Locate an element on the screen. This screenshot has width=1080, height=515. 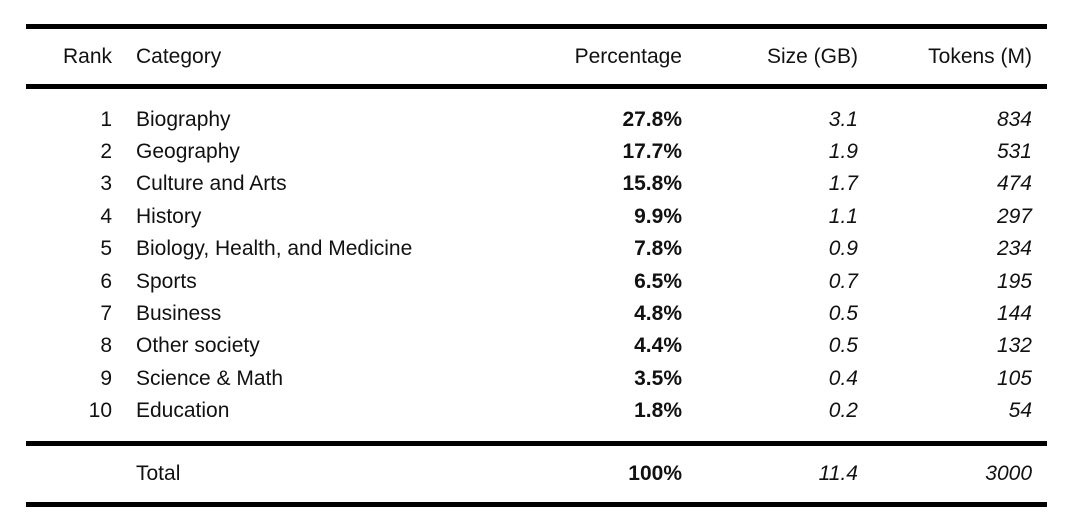
header-rule is located at coordinates (536, 86).